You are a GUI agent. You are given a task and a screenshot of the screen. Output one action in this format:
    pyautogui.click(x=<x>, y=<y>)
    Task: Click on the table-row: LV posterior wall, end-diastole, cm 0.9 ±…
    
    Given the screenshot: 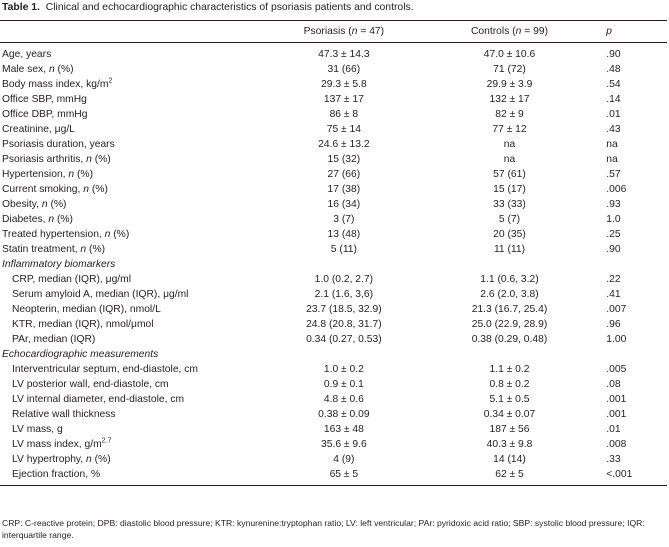 What is the action you would take?
    pyautogui.click(x=316, y=384)
    